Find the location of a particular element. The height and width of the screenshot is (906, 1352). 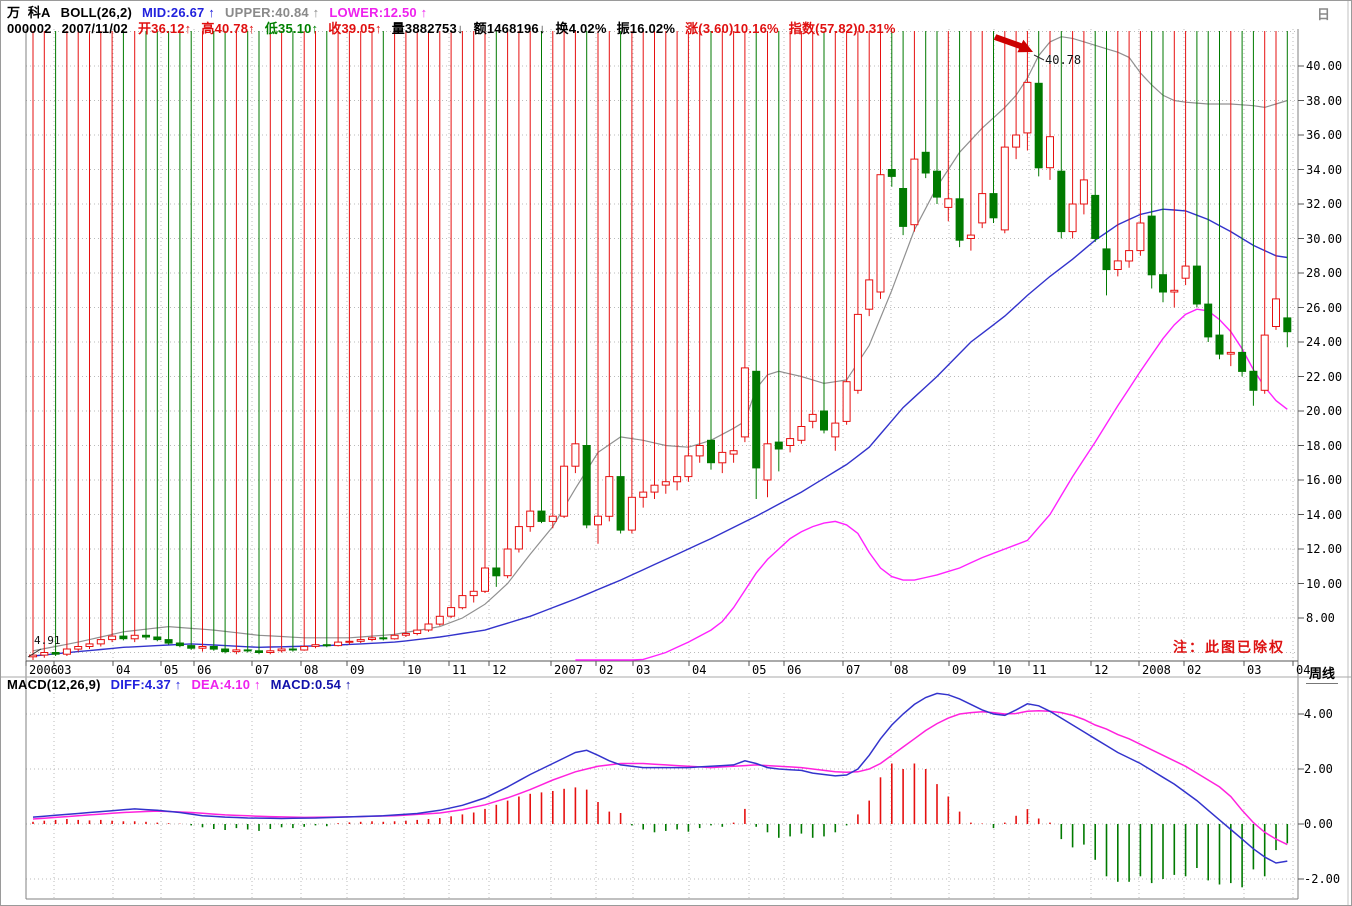

exright-note: 注：此图已除权 is located at coordinates (1229, 647).